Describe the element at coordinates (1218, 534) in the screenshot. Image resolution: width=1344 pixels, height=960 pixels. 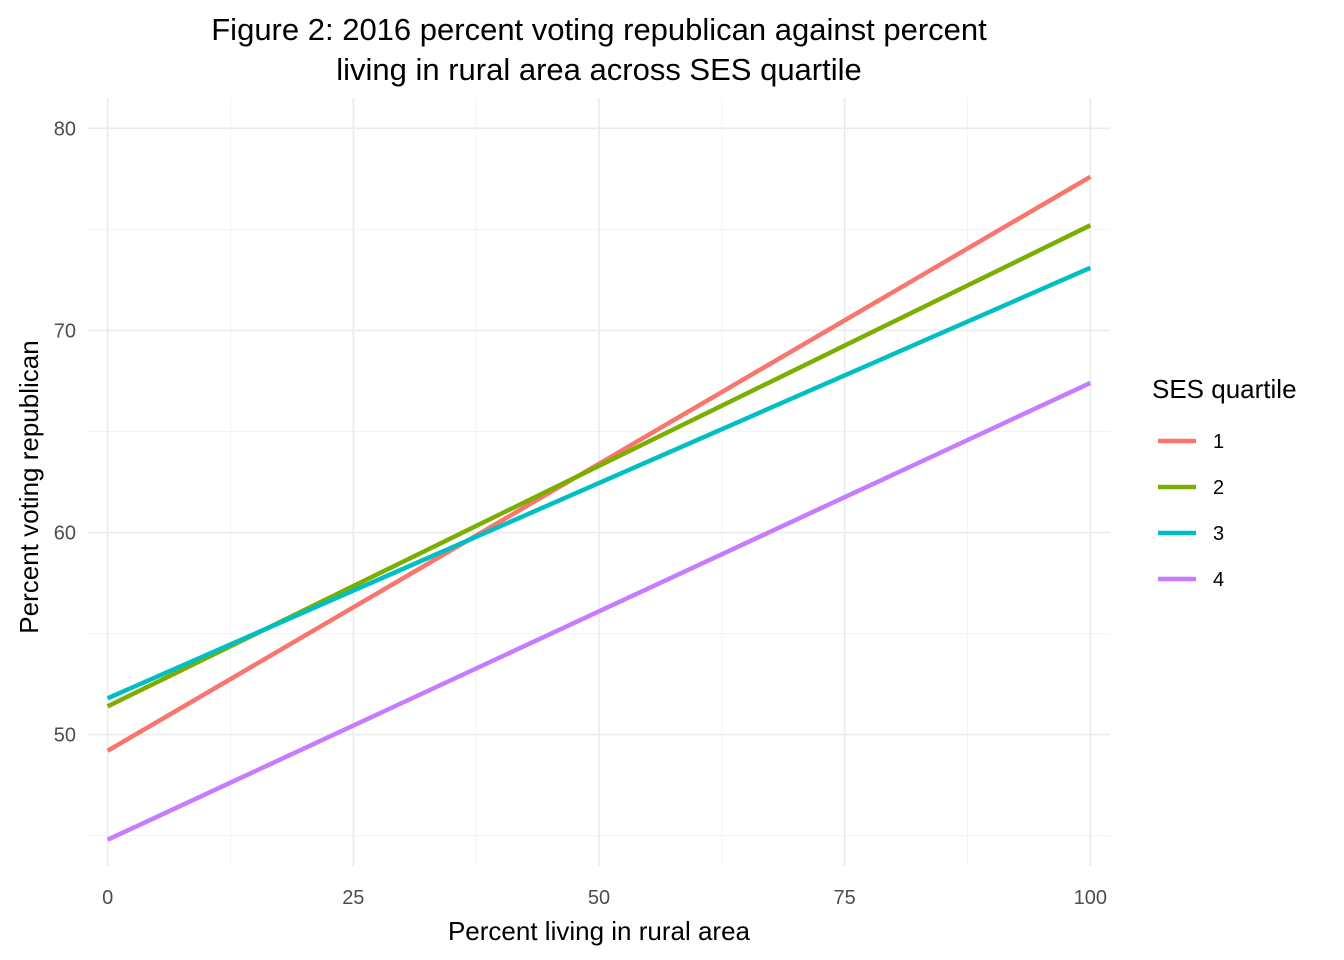
I see `legend-label-3: 3` at that location.